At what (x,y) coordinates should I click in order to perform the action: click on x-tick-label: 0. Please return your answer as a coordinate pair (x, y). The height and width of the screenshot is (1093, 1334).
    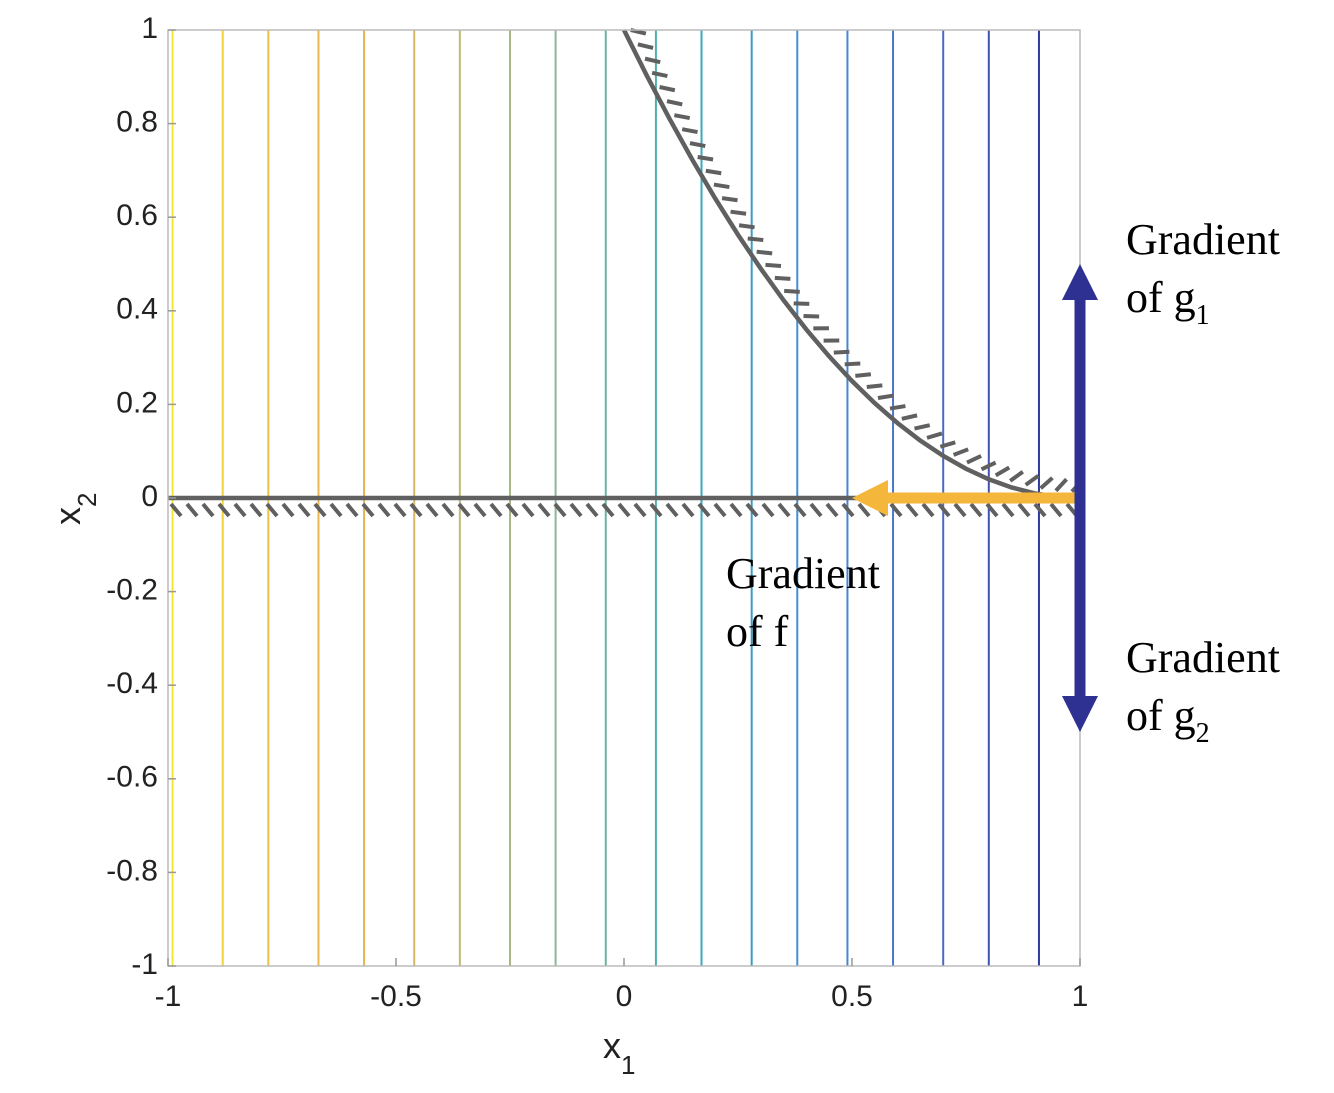
    Looking at the image, I should click on (624, 996).